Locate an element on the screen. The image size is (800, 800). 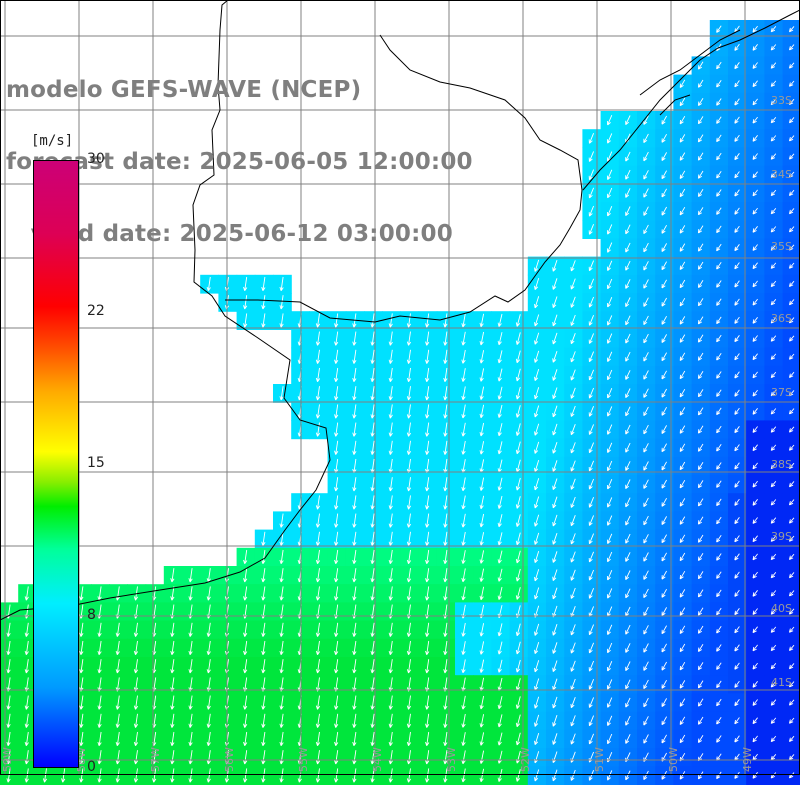
lon-label: 56W is located at coordinates (229, 759).